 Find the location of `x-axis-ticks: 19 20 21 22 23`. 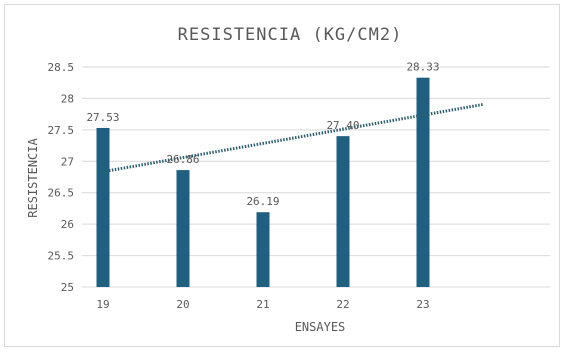

x-axis-ticks: 19 20 21 22 23 is located at coordinates (262, 304).